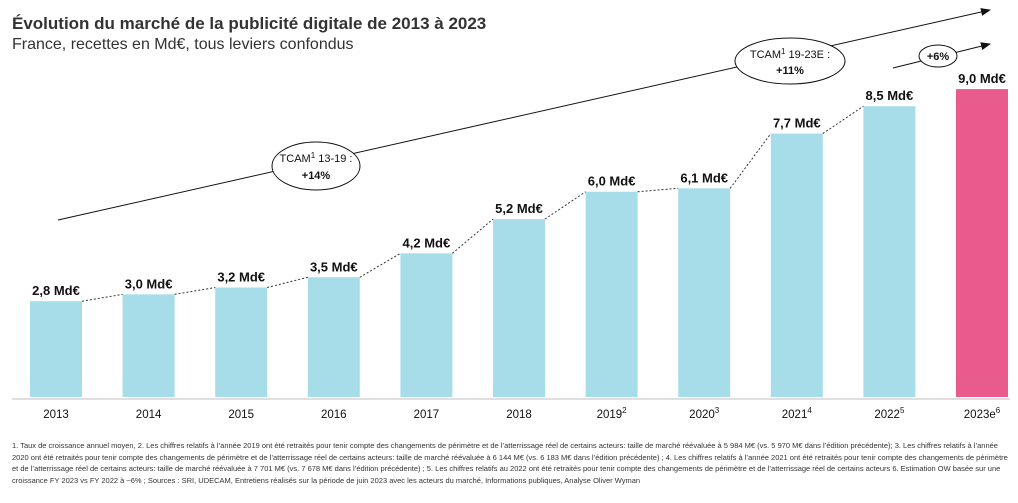 The image size is (1018, 503). What do you see at coordinates (790, 71) in the screenshot?
I see `annotation-cagr-19-23-line2: +11%` at bounding box center [790, 71].